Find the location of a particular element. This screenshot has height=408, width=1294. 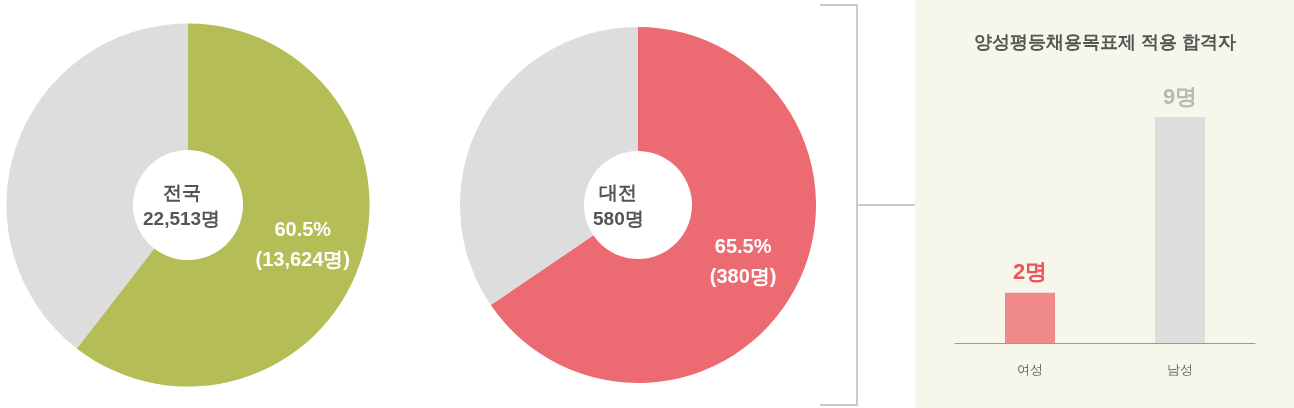

data-label: 9명 is located at coordinates (1180, 96).